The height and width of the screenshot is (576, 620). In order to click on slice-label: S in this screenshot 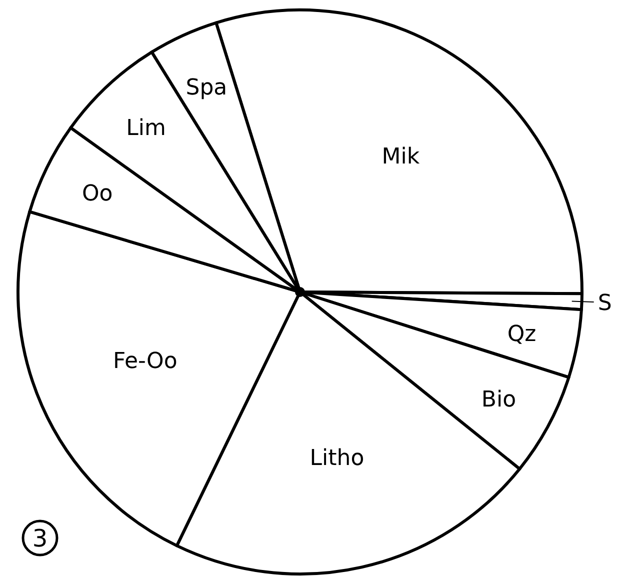, I will do `click(605, 303)`.